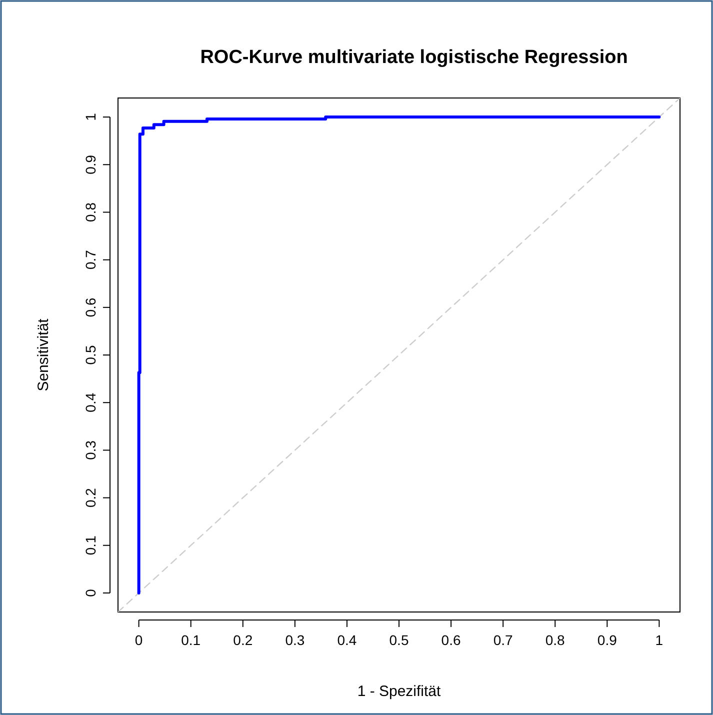 This screenshot has height=715, width=713. Describe the element at coordinates (90, 307) in the screenshot. I see `y-tick-label: 0.6` at that location.